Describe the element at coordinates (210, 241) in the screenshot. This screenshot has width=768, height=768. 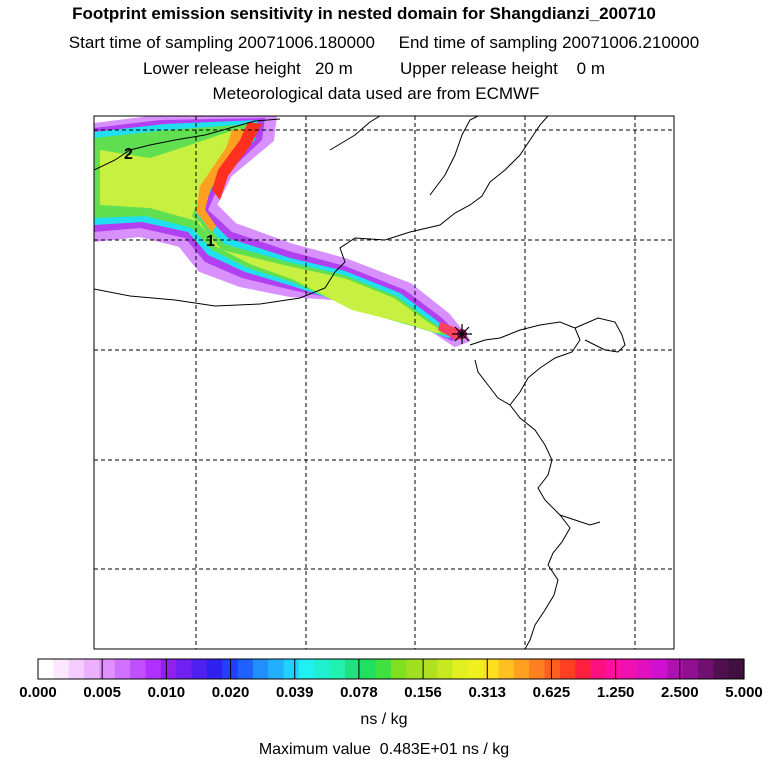
I see `trajectory-label-1: 1` at that location.